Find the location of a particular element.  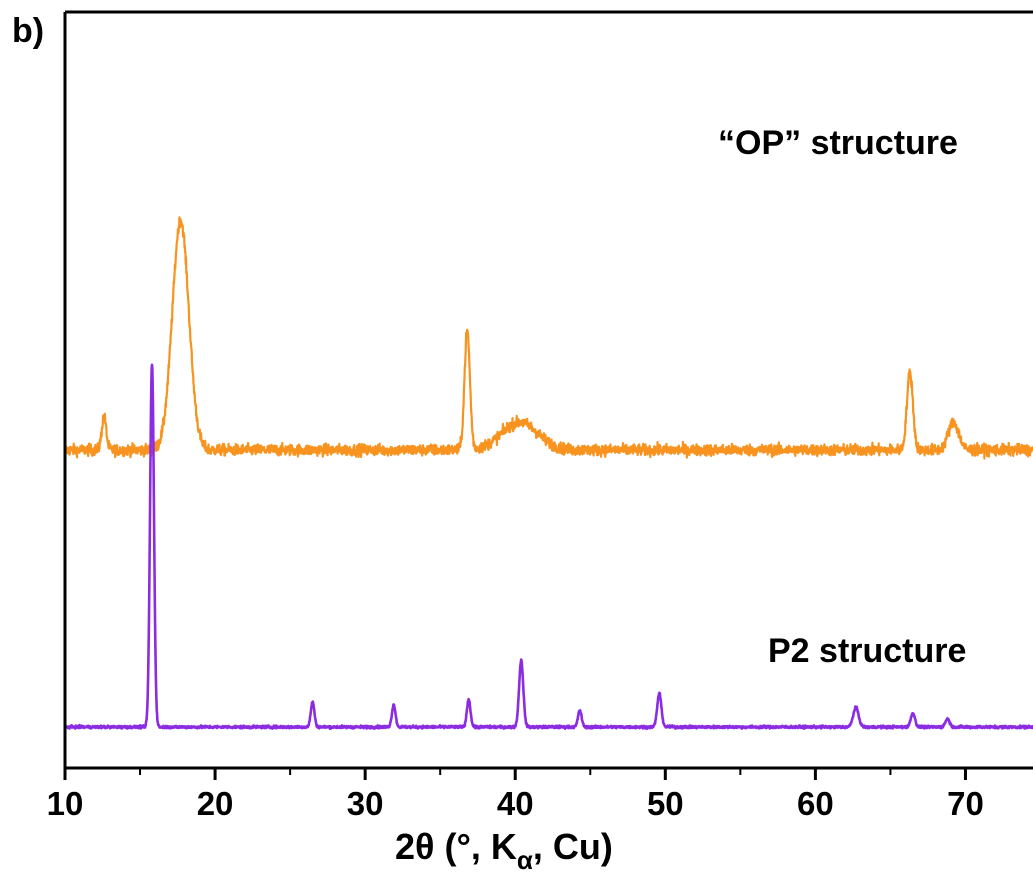

x-tick-label-40: 40 is located at coordinates (515, 803).